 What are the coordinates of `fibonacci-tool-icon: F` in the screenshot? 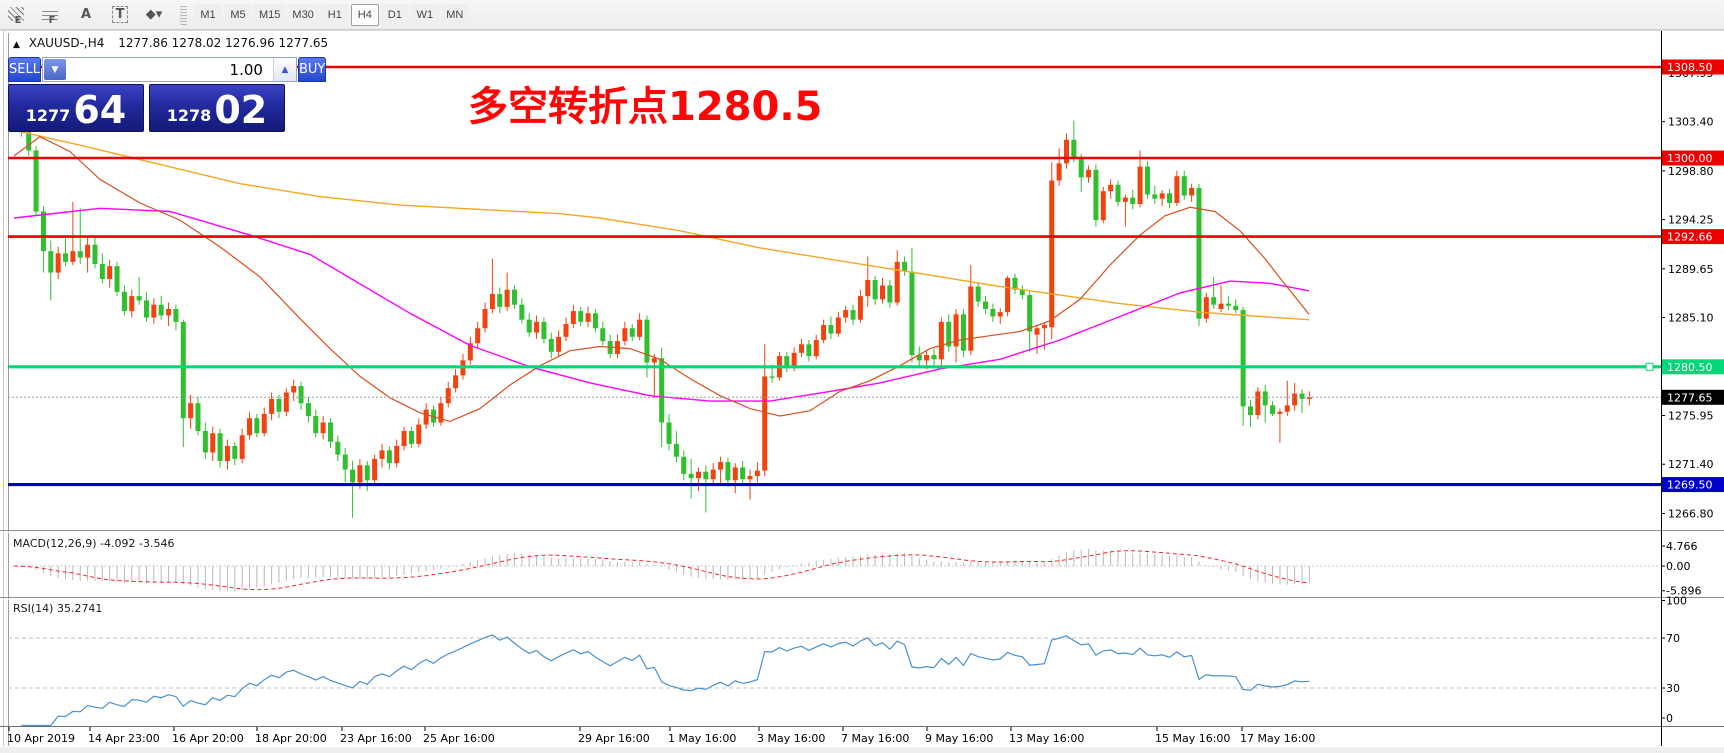 It's located at (52, 15).